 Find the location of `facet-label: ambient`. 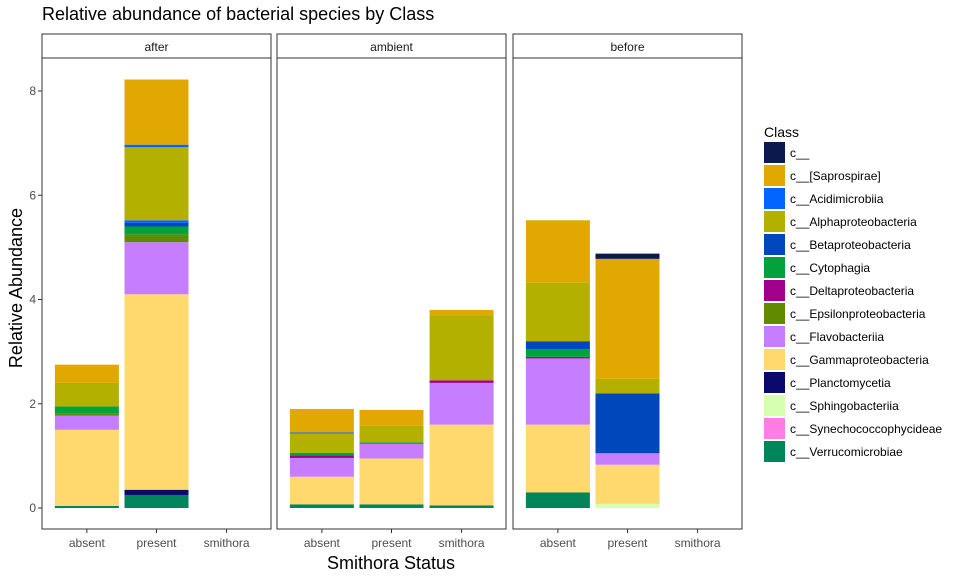

facet-label: ambient is located at coordinates (391, 47).